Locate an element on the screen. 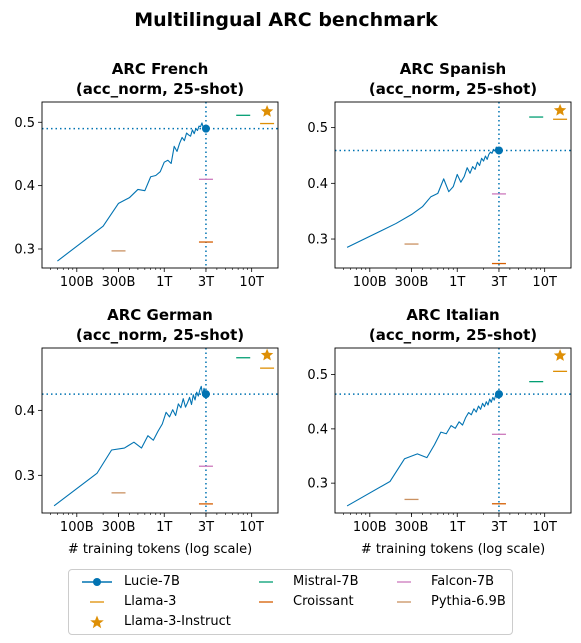 This screenshot has height=643, width=581. legend-label-falcon: Falcon-7B is located at coordinates (463, 581).